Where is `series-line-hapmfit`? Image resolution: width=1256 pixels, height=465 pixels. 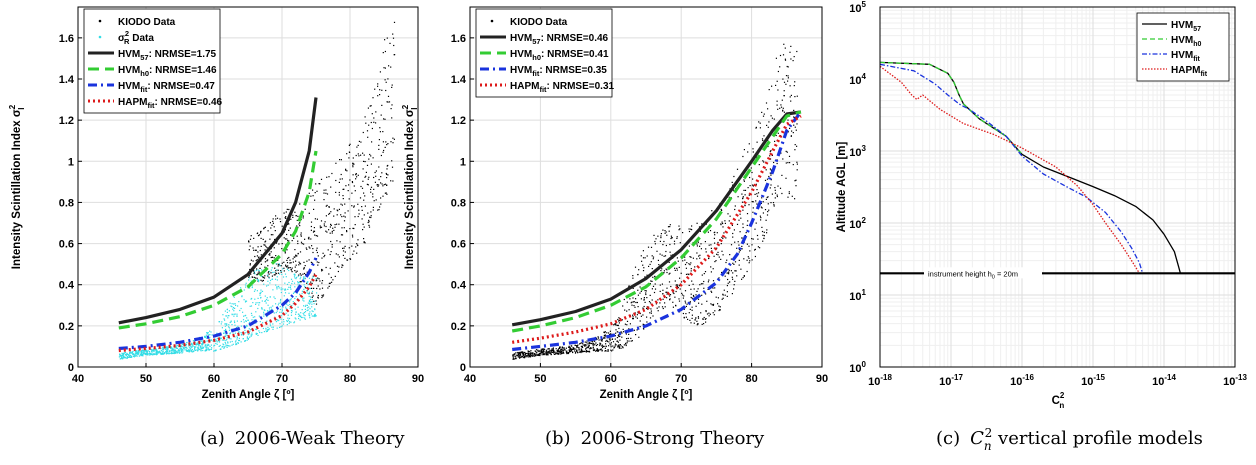 series-line-hapmfit is located at coordinates (218, 313).